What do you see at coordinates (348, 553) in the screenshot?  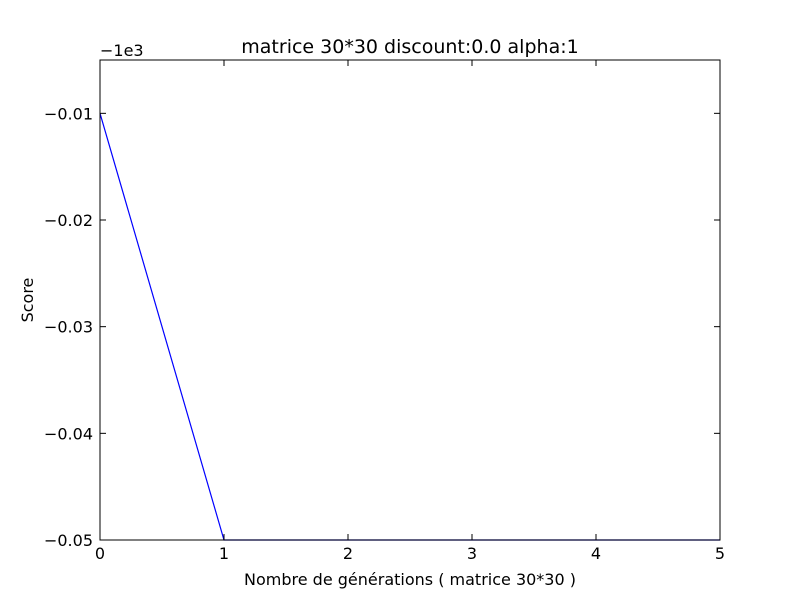 I see `x-tick-label: 2` at bounding box center [348, 553].